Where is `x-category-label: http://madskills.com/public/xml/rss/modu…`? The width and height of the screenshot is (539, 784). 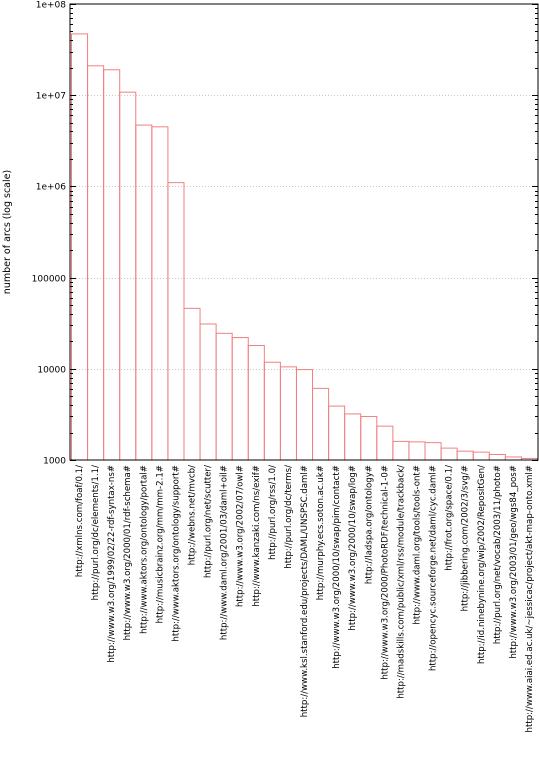
x-category-label: http://madskills.com/public/xml/rss/modu… is located at coordinates (401, 582).